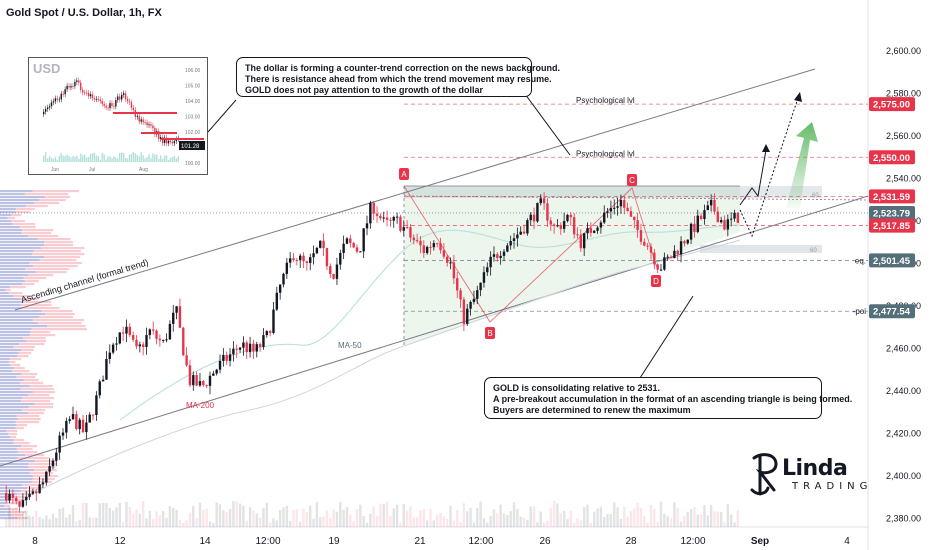 The width and height of the screenshot is (932, 550). Describe the element at coordinates (656, 281) in the screenshot. I see `point-d-marker` at that location.